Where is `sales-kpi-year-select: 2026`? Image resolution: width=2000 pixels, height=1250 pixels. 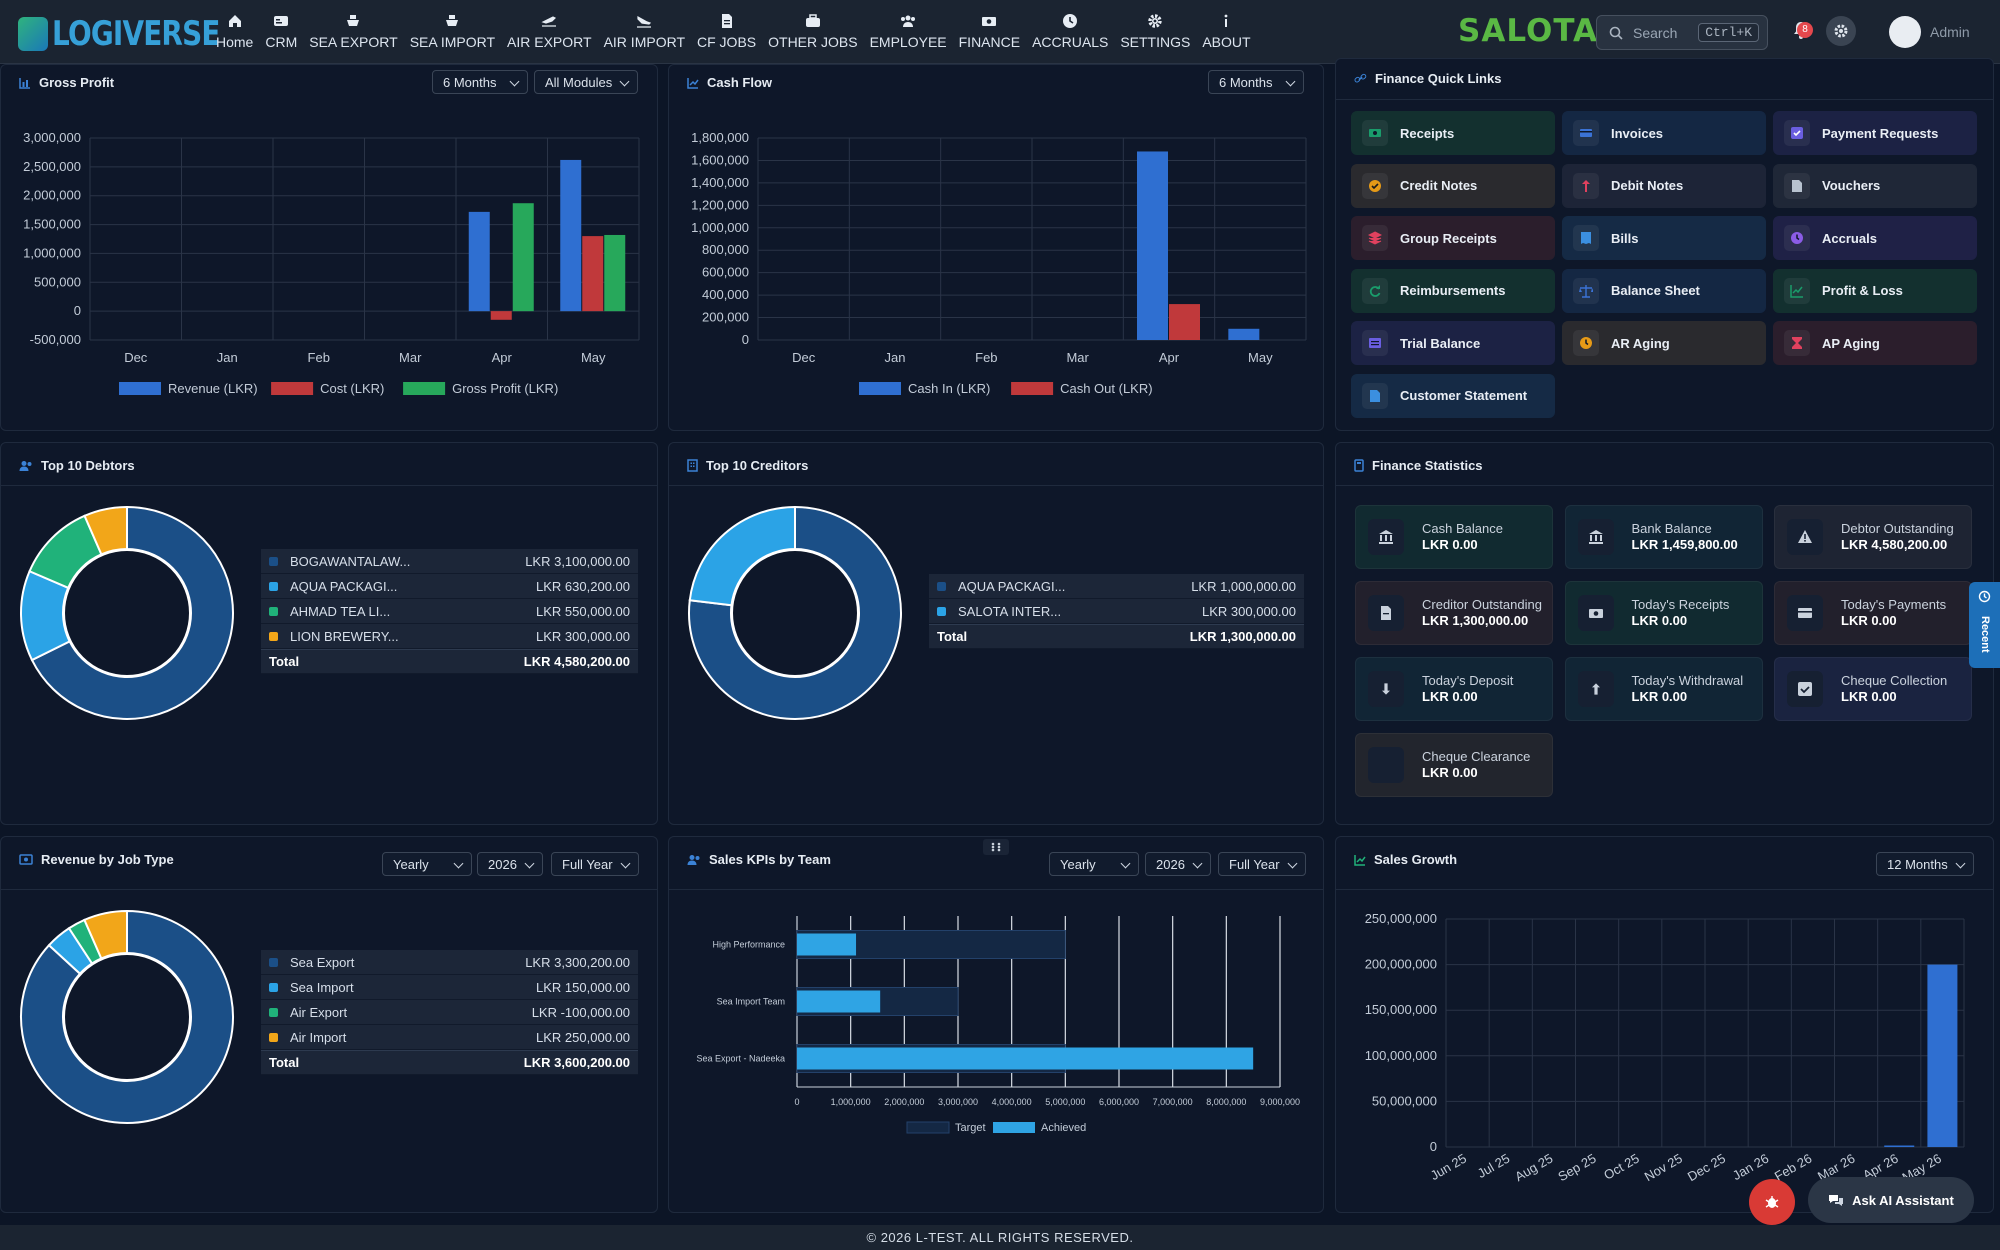
sales-kpi-year-select: 2026 is located at coordinates (1178, 864).